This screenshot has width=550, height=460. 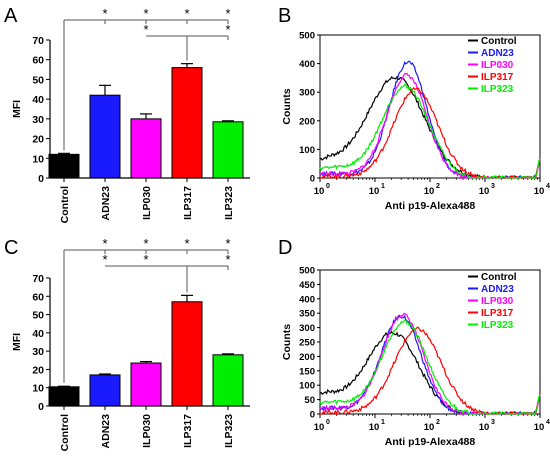 What do you see at coordinates (284, 16) in the screenshot?
I see `panel-letter: B` at bounding box center [284, 16].